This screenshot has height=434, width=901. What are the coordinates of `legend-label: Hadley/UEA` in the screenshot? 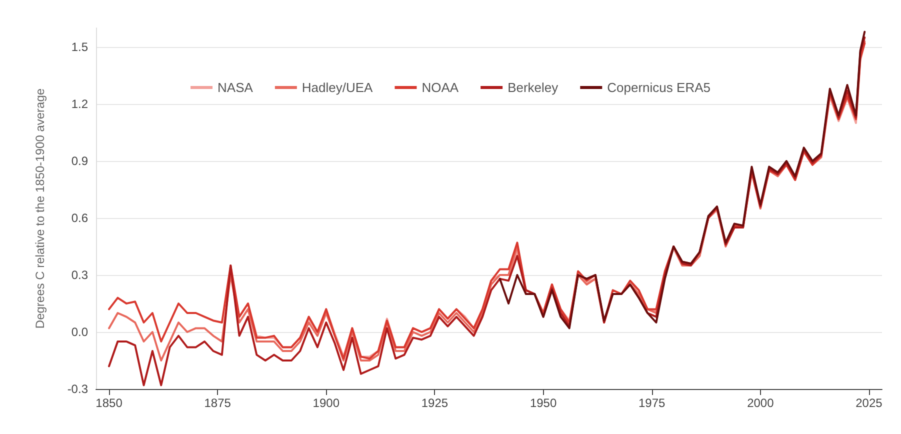 It's located at (338, 87).